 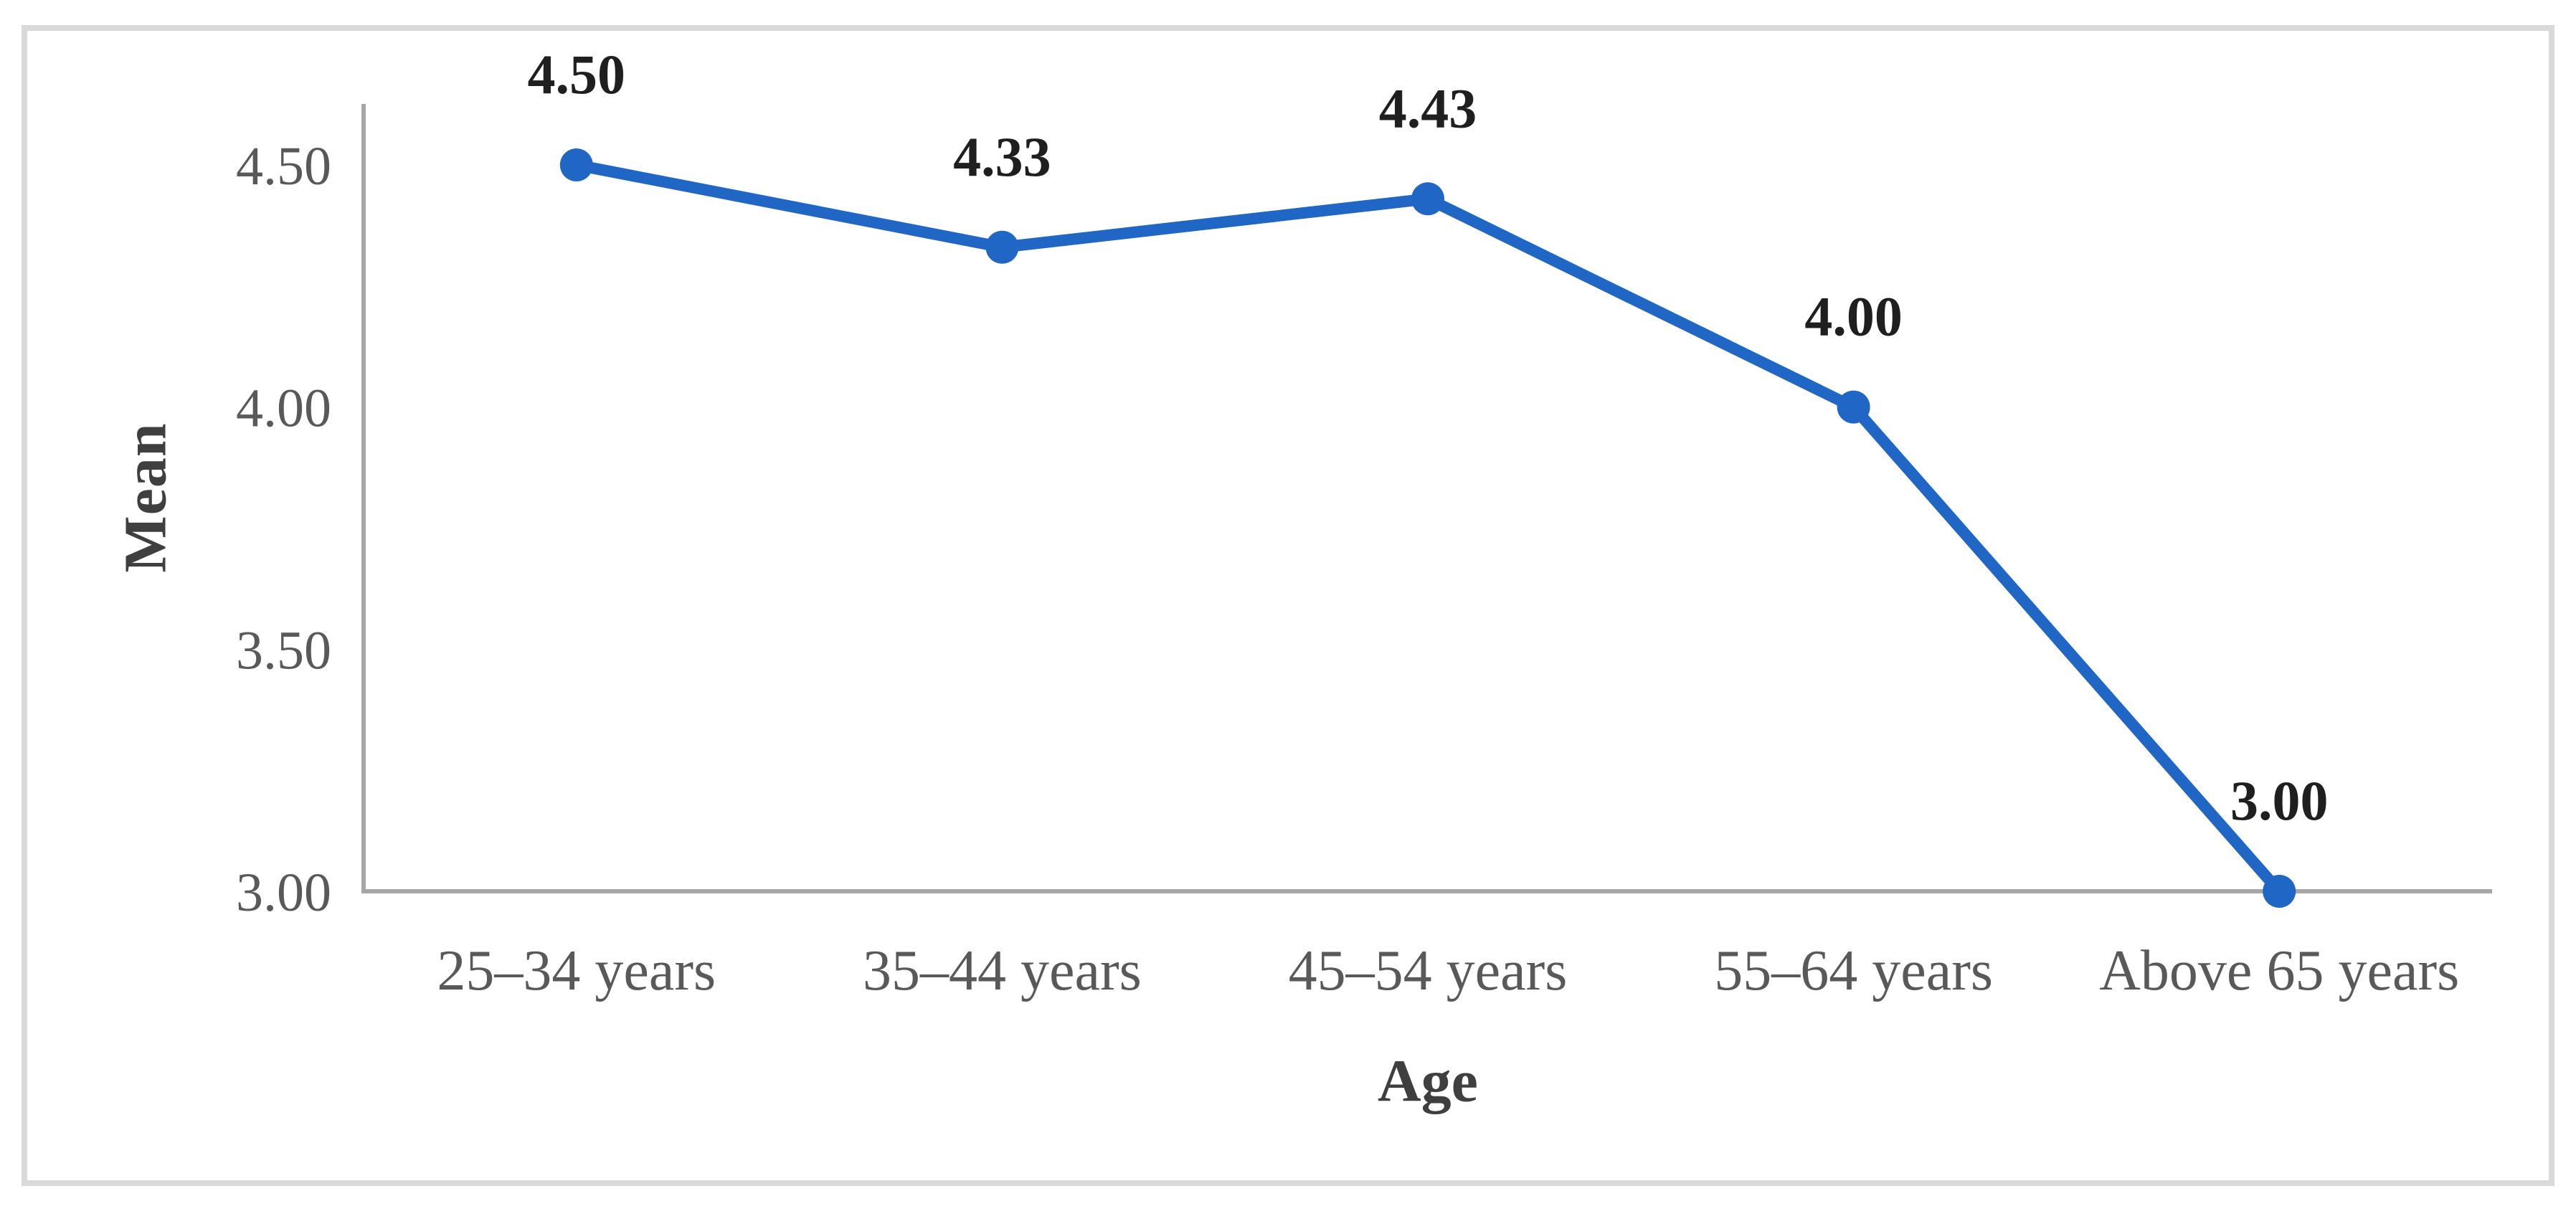 I want to click on y-axis-title: Mean, so click(x=145, y=497).